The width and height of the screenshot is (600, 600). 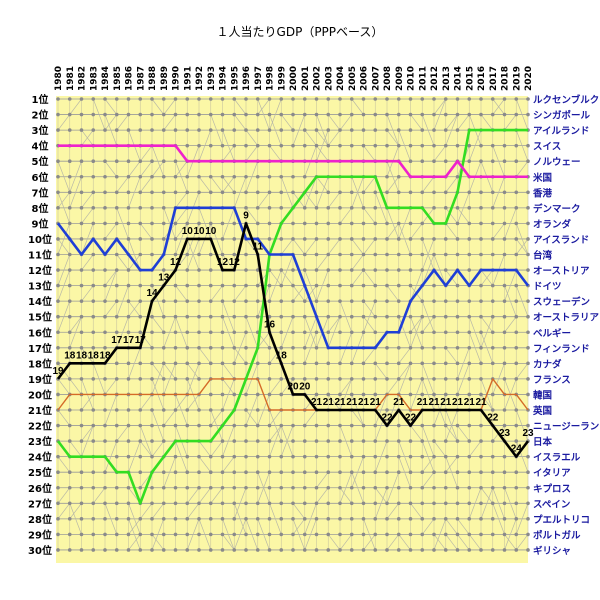 I want to click on year-tick-label: 2004, so click(x=341, y=78).